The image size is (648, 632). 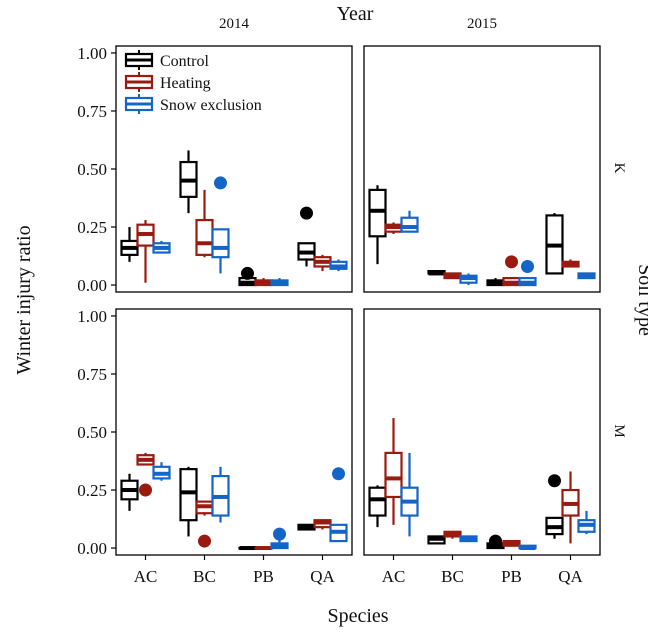 What do you see at coordinates (357, 616) in the screenshot?
I see `x-axis-title: Species` at bounding box center [357, 616].